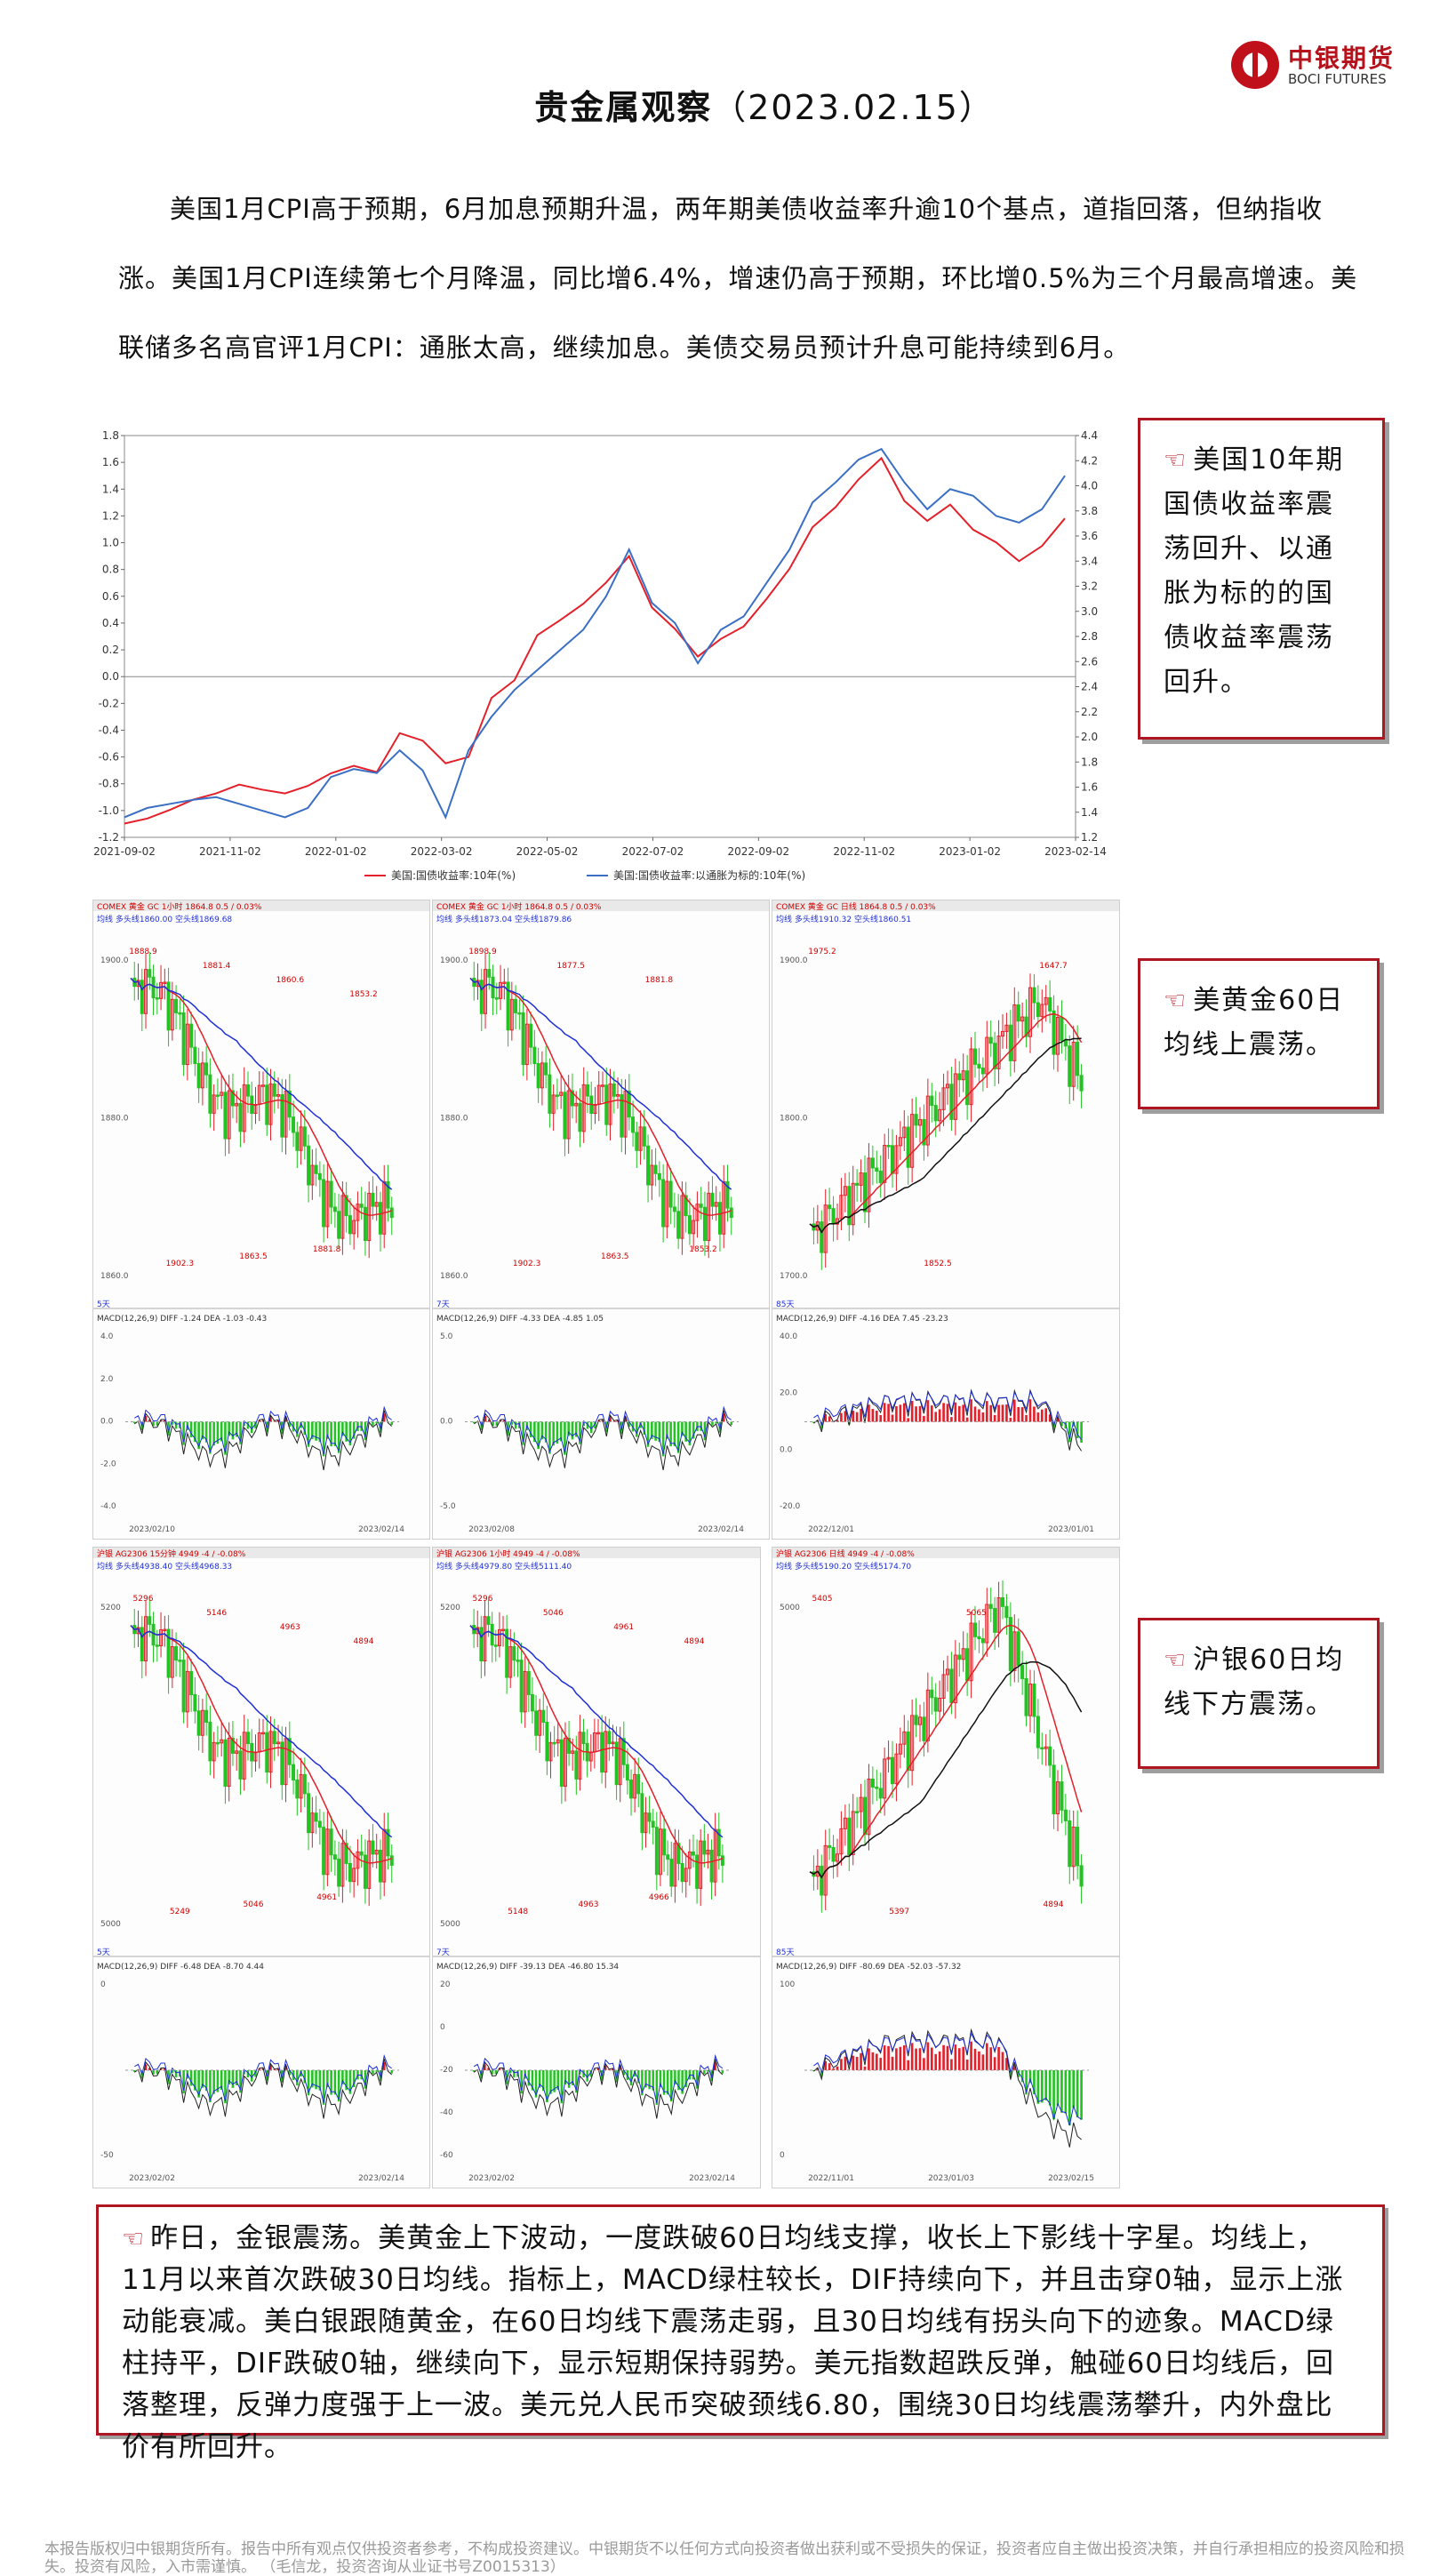 This screenshot has height=2576, width=1440. I want to click on price-annotation: 4894, so click(694, 1641).